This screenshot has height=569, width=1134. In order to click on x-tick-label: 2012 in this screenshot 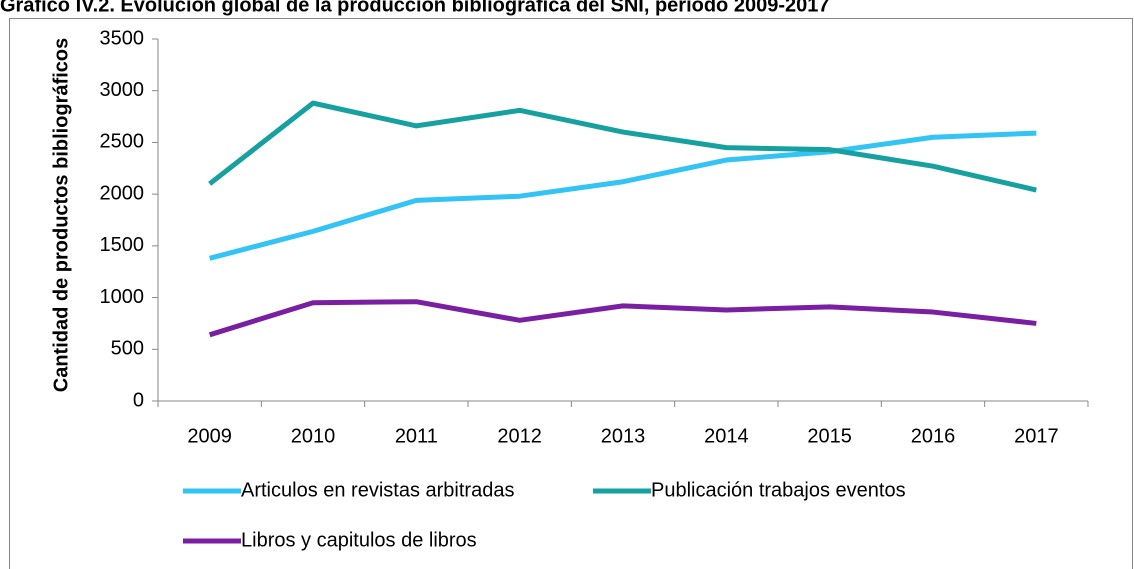, I will do `click(519, 436)`.